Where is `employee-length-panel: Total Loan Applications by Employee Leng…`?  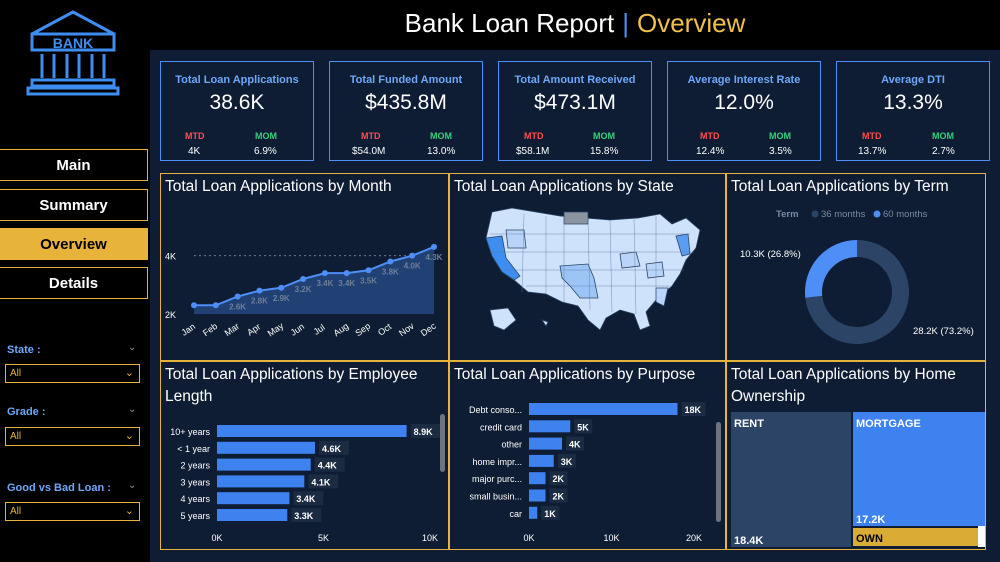 employee-length-panel: Total Loan Applications by Employee Leng… is located at coordinates (304, 455).